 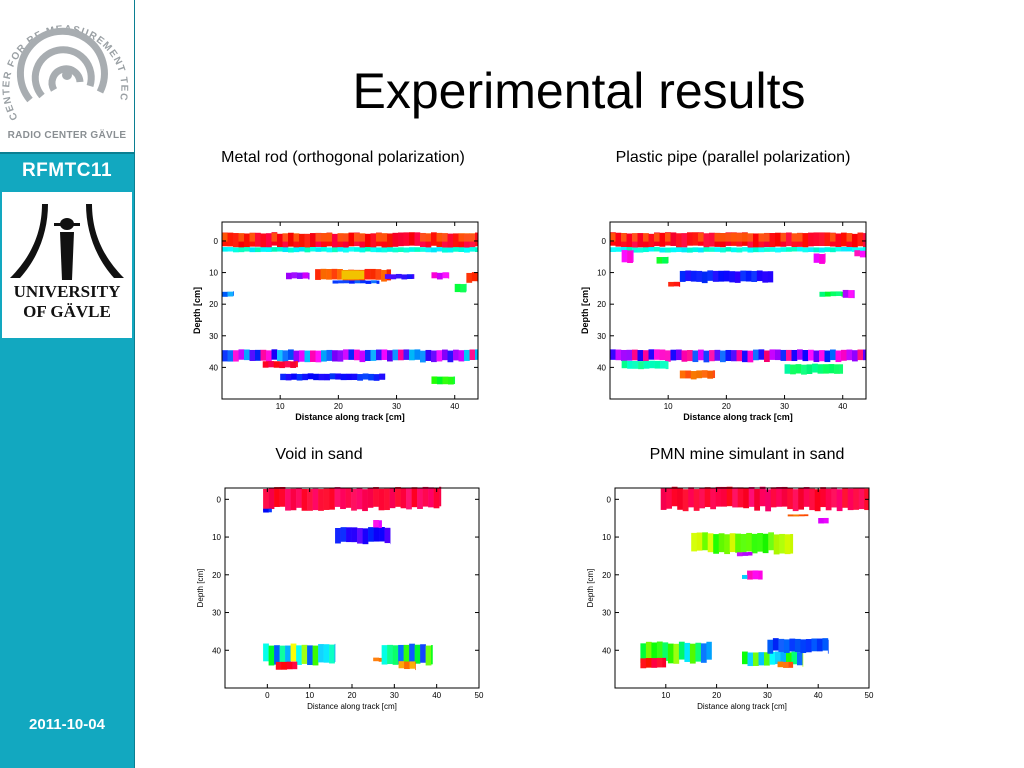 What do you see at coordinates (733, 157) in the screenshot?
I see `plot-caption-plastic-pipe: Plastic pipe (parallel polarization)` at bounding box center [733, 157].